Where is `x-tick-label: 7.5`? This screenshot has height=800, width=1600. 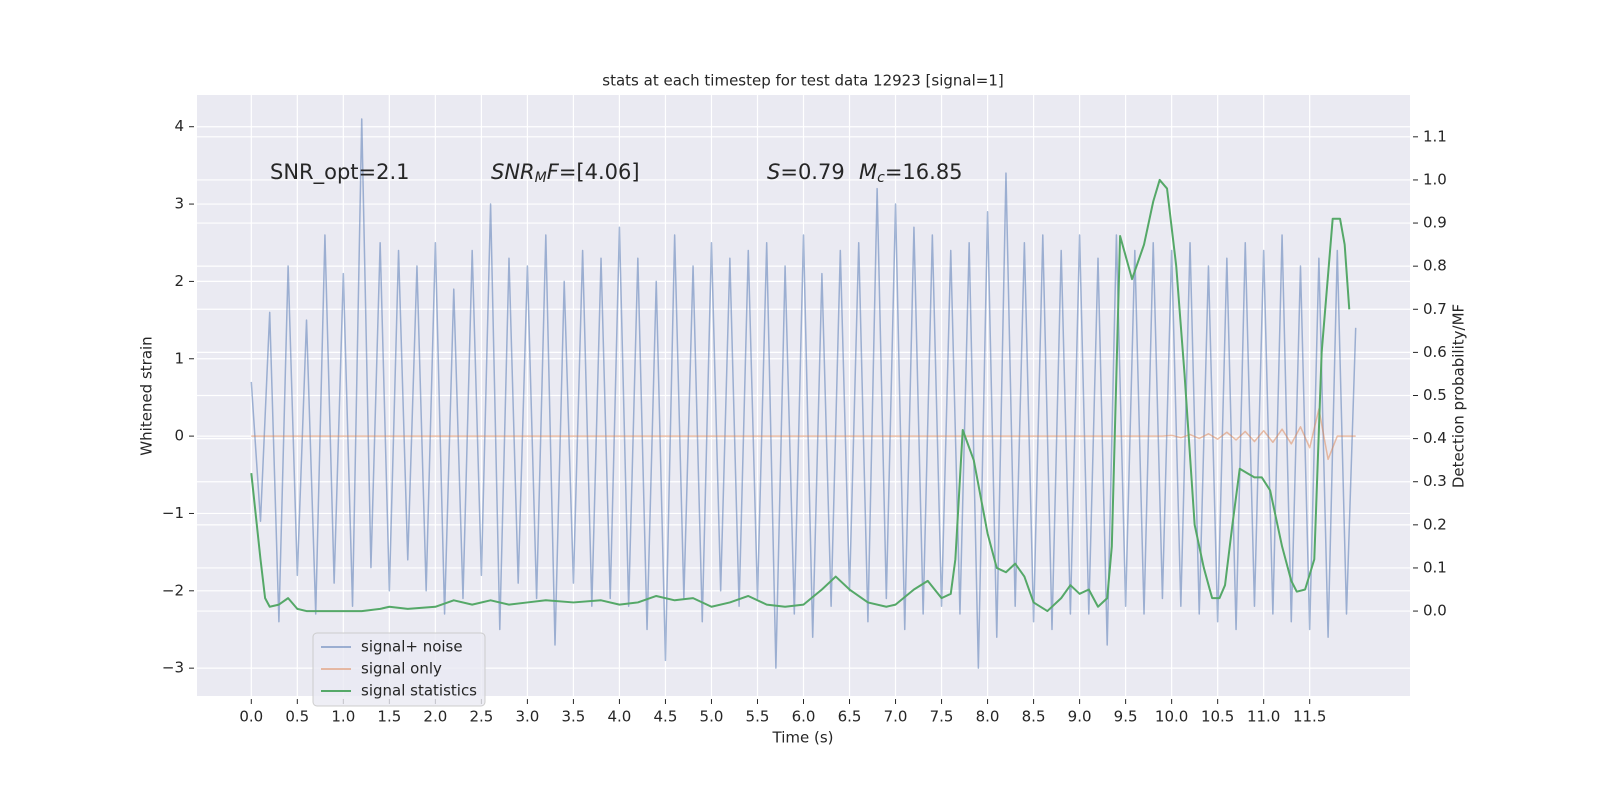
x-tick-label: 7.5 is located at coordinates (942, 717).